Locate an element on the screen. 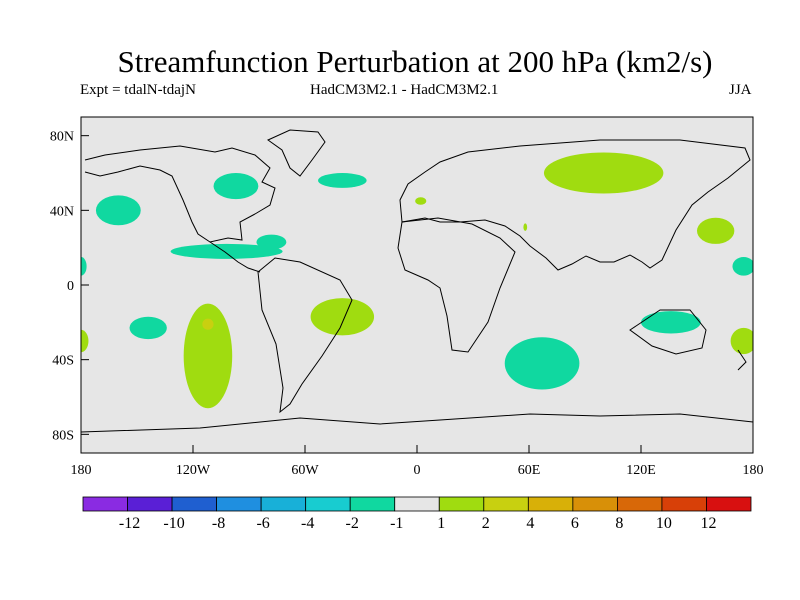 Image resolution: width=800 pixels, height=600 pixels. y-tick-label: 40S is located at coordinates (63, 361).